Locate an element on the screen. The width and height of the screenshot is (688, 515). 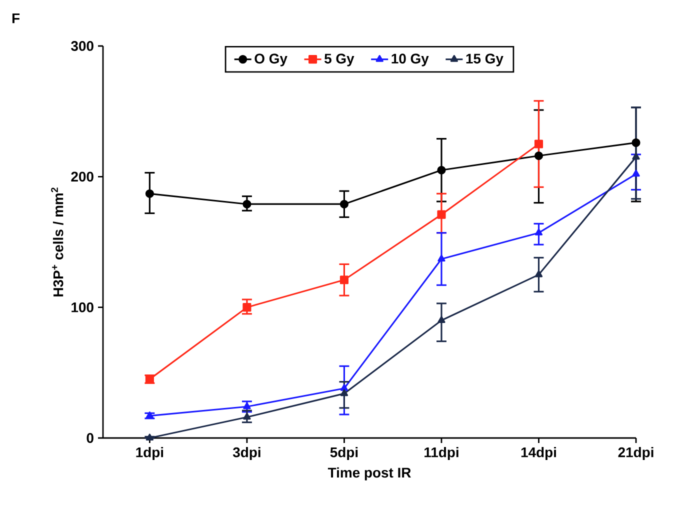
legend-label: 5 Gy is located at coordinates (339, 60).